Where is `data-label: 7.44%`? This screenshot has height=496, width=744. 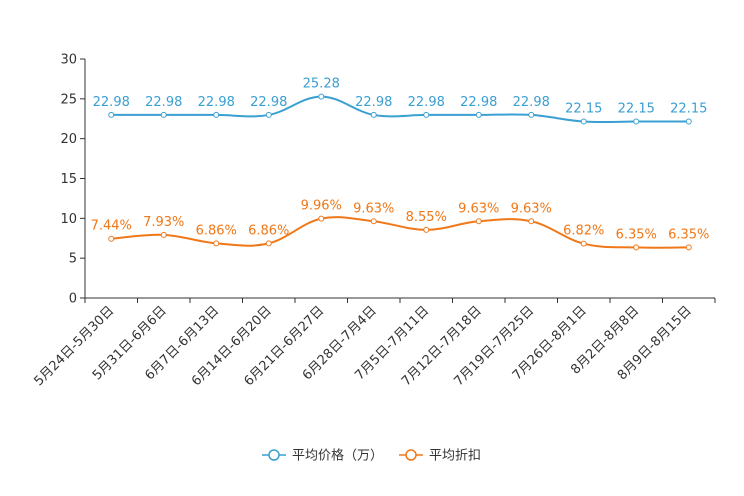 data-label: 7.44% is located at coordinates (111, 226).